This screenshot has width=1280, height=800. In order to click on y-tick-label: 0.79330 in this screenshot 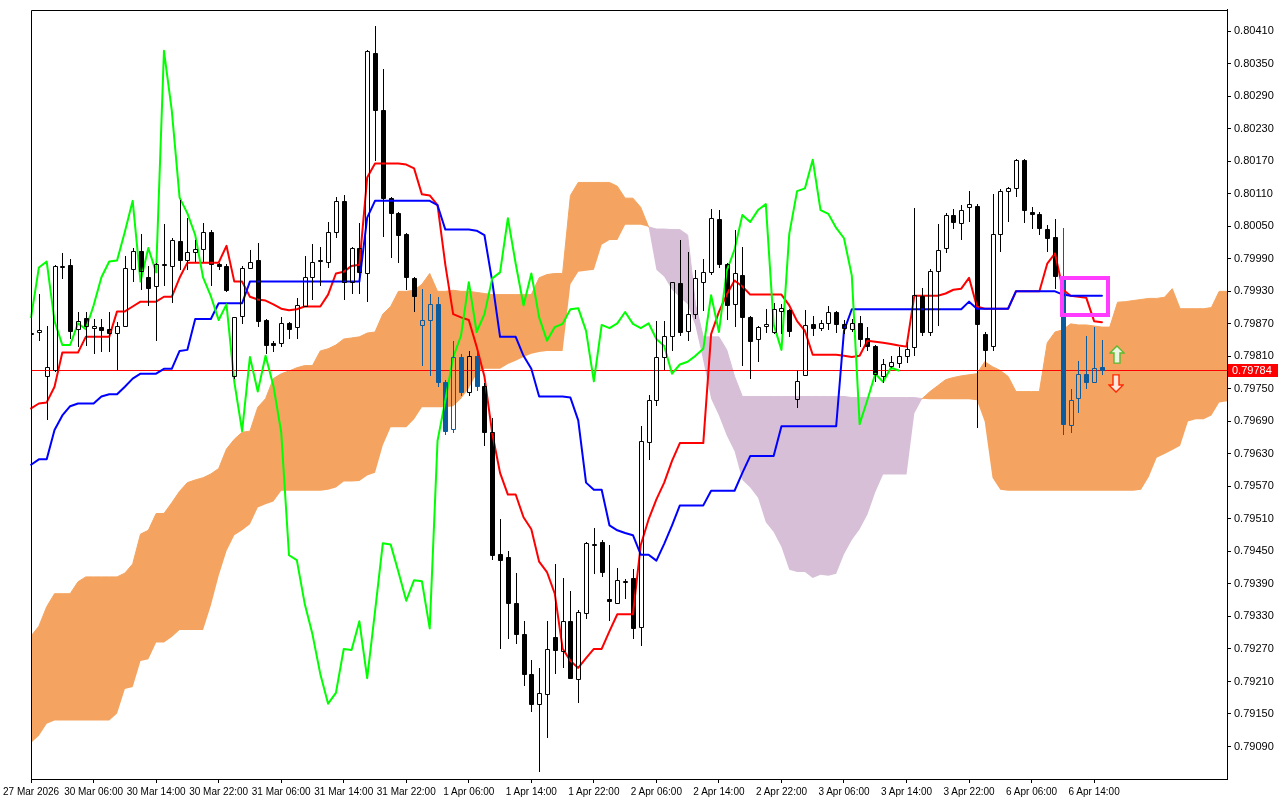, I will do `click(1254, 615)`.